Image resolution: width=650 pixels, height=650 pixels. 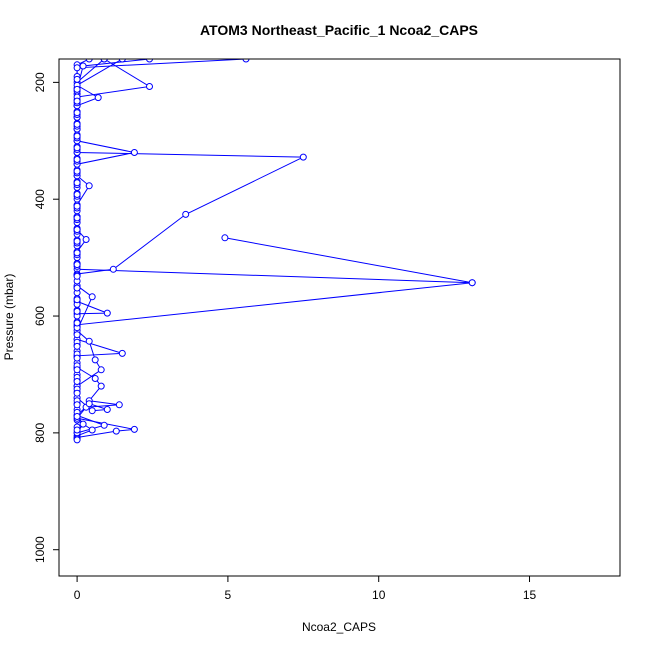 What do you see at coordinates (530, 595) in the screenshot?
I see `x-tick-label: 15` at bounding box center [530, 595].